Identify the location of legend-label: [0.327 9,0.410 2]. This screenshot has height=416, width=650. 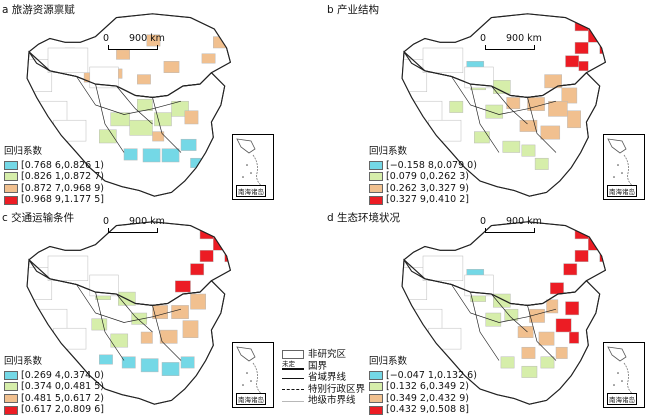
(427, 200).